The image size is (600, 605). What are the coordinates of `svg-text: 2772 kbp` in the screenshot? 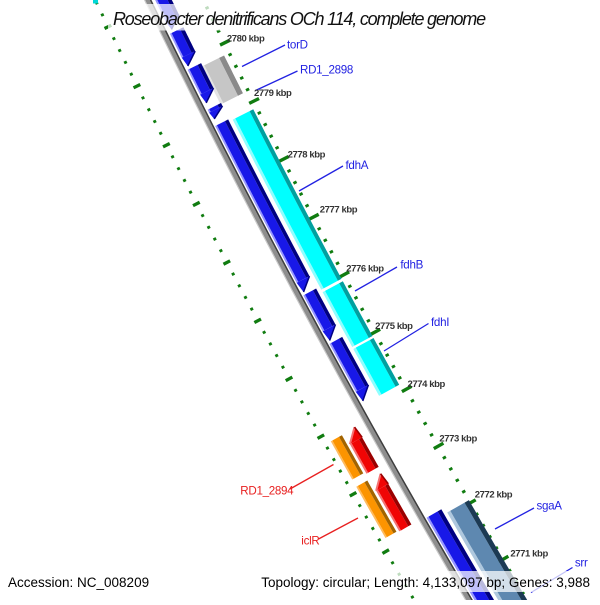 It's located at (494, 494).